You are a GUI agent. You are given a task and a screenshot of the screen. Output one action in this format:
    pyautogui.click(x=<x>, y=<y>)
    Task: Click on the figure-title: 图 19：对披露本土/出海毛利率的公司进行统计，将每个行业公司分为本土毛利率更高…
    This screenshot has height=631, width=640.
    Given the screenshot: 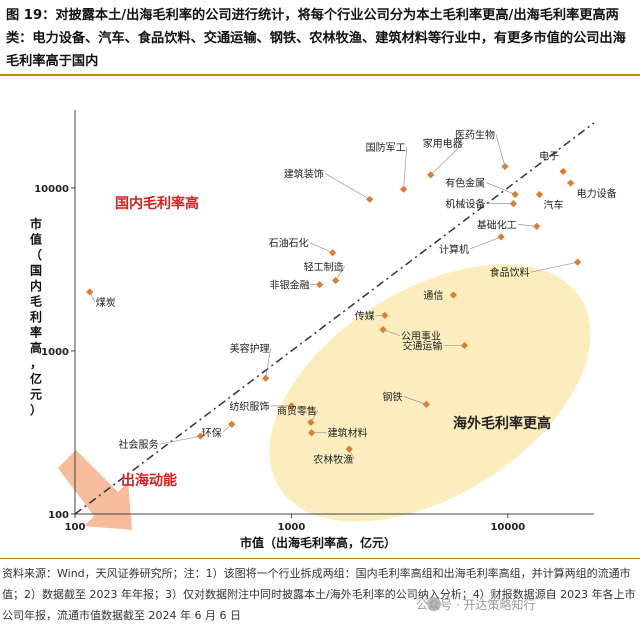 What is the action you would take?
    pyautogui.click(x=316, y=38)
    